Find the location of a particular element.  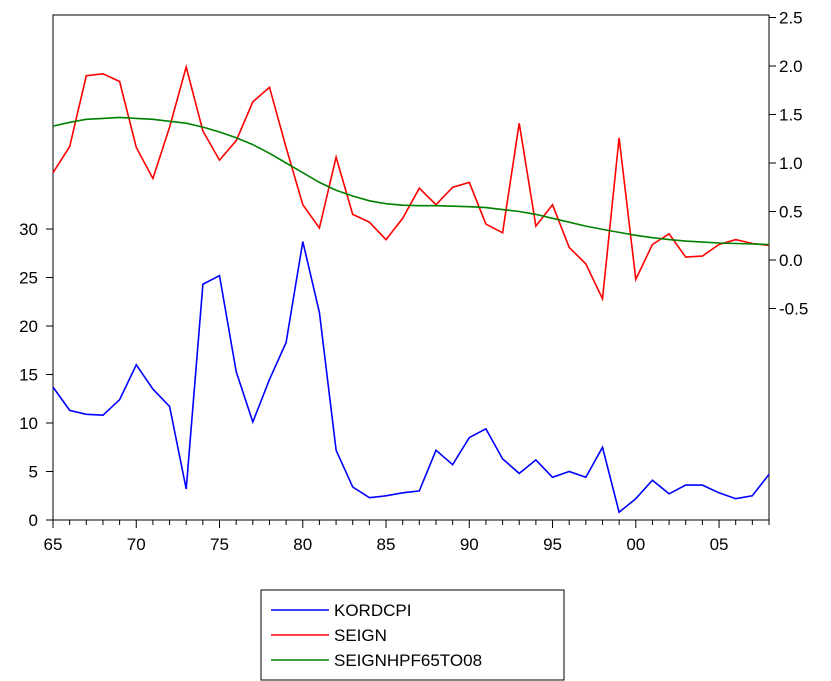

x-tick-label: 65 is located at coordinates (53, 544).